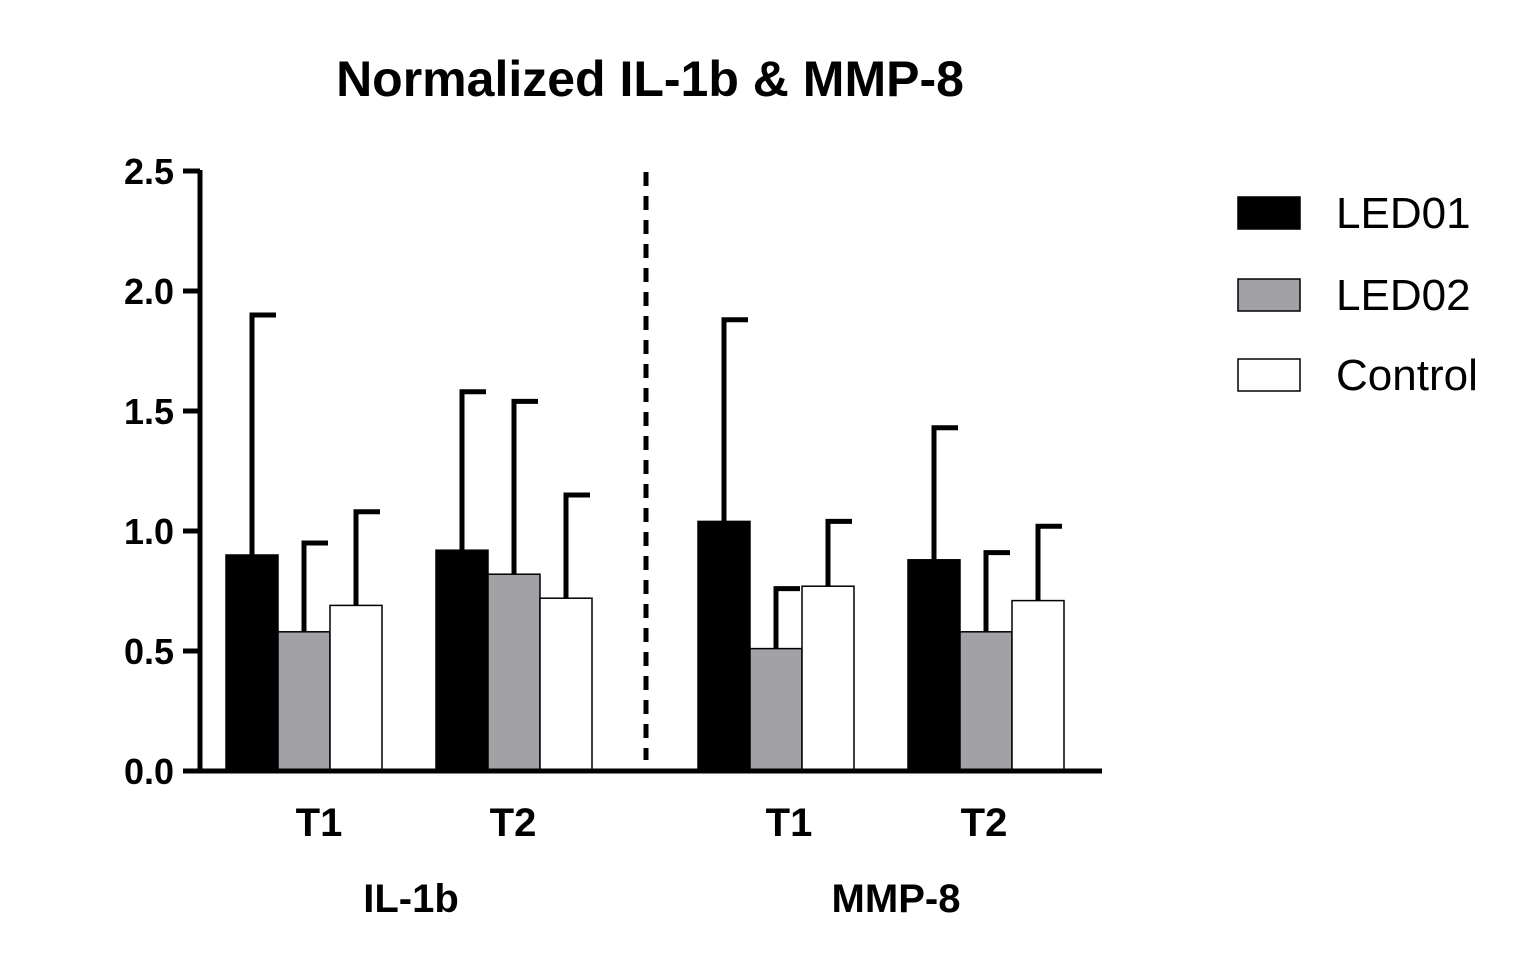 The width and height of the screenshot is (1535, 969). What do you see at coordinates (1407, 375) in the screenshot?
I see `legend-label-control: Control` at bounding box center [1407, 375].